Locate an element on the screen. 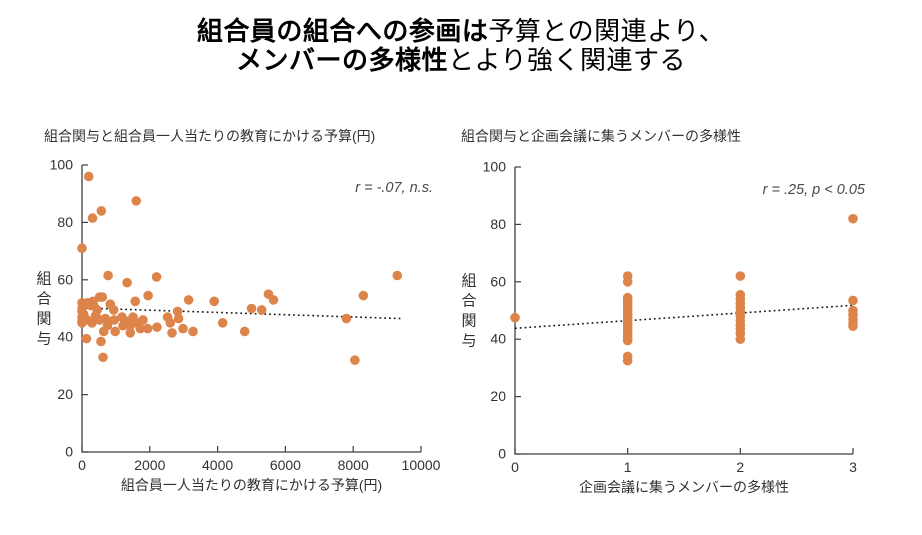  page-title-line1: 組合員の組合への参画は予算との関連より、 is located at coordinates (461, 31).